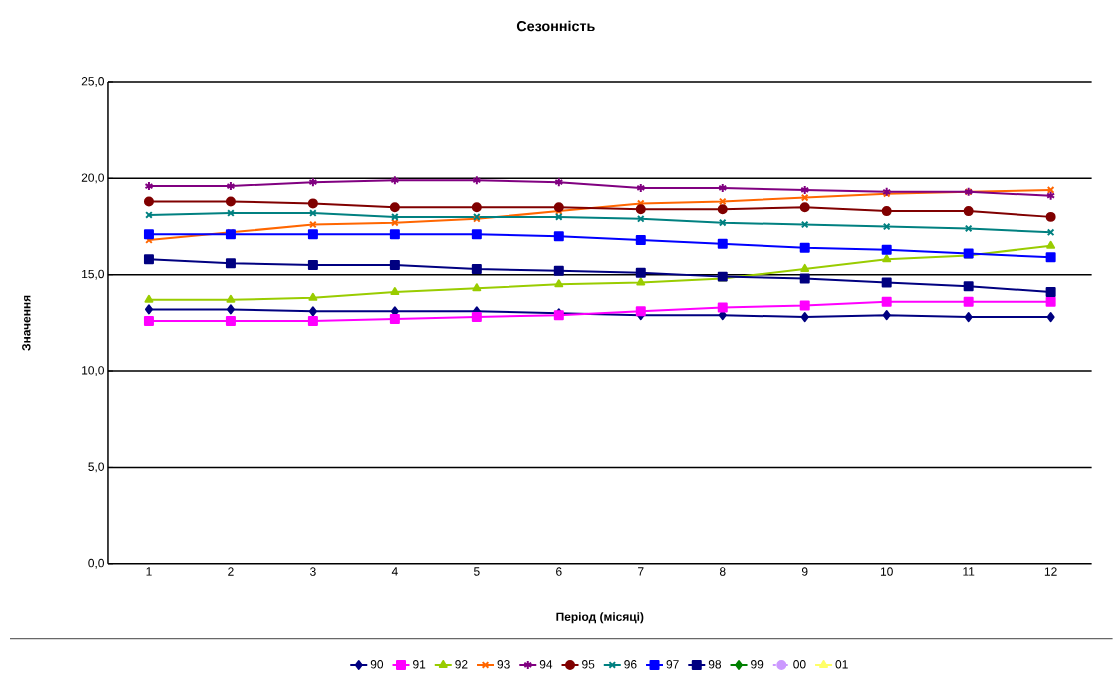 Image resolution: width=1113 pixels, height=676 pixels. I want to click on legend-label: 94, so click(546, 664).